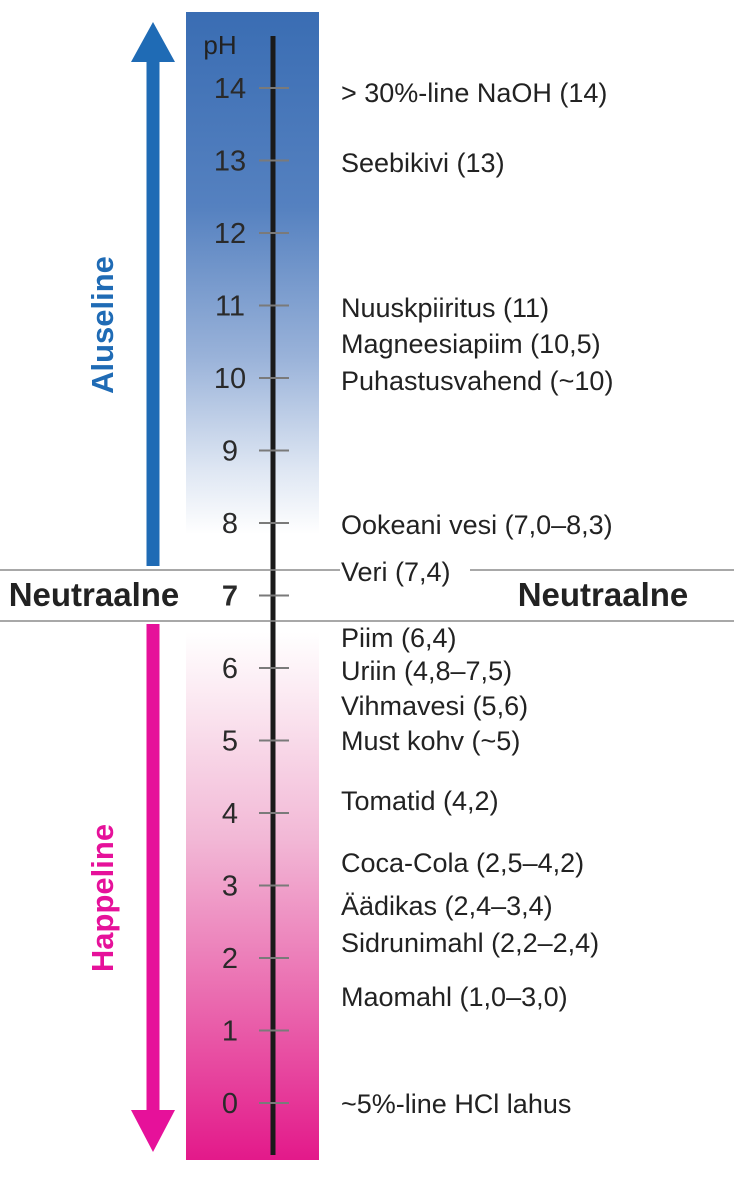  I want to click on neutral-label-left: Neutraalne, so click(94, 594).